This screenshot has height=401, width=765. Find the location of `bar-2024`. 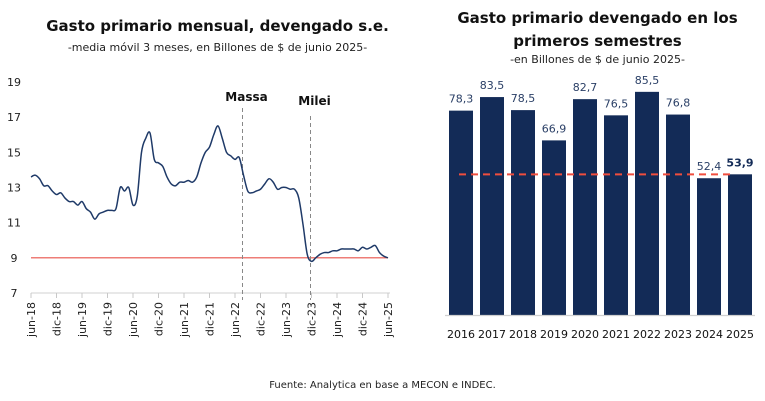

bar-2024 is located at coordinates (709, 246).